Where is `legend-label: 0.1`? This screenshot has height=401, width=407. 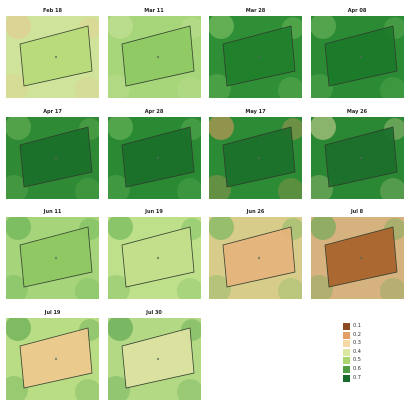 legend-label: 0.1 is located at coordinates (357, 326).